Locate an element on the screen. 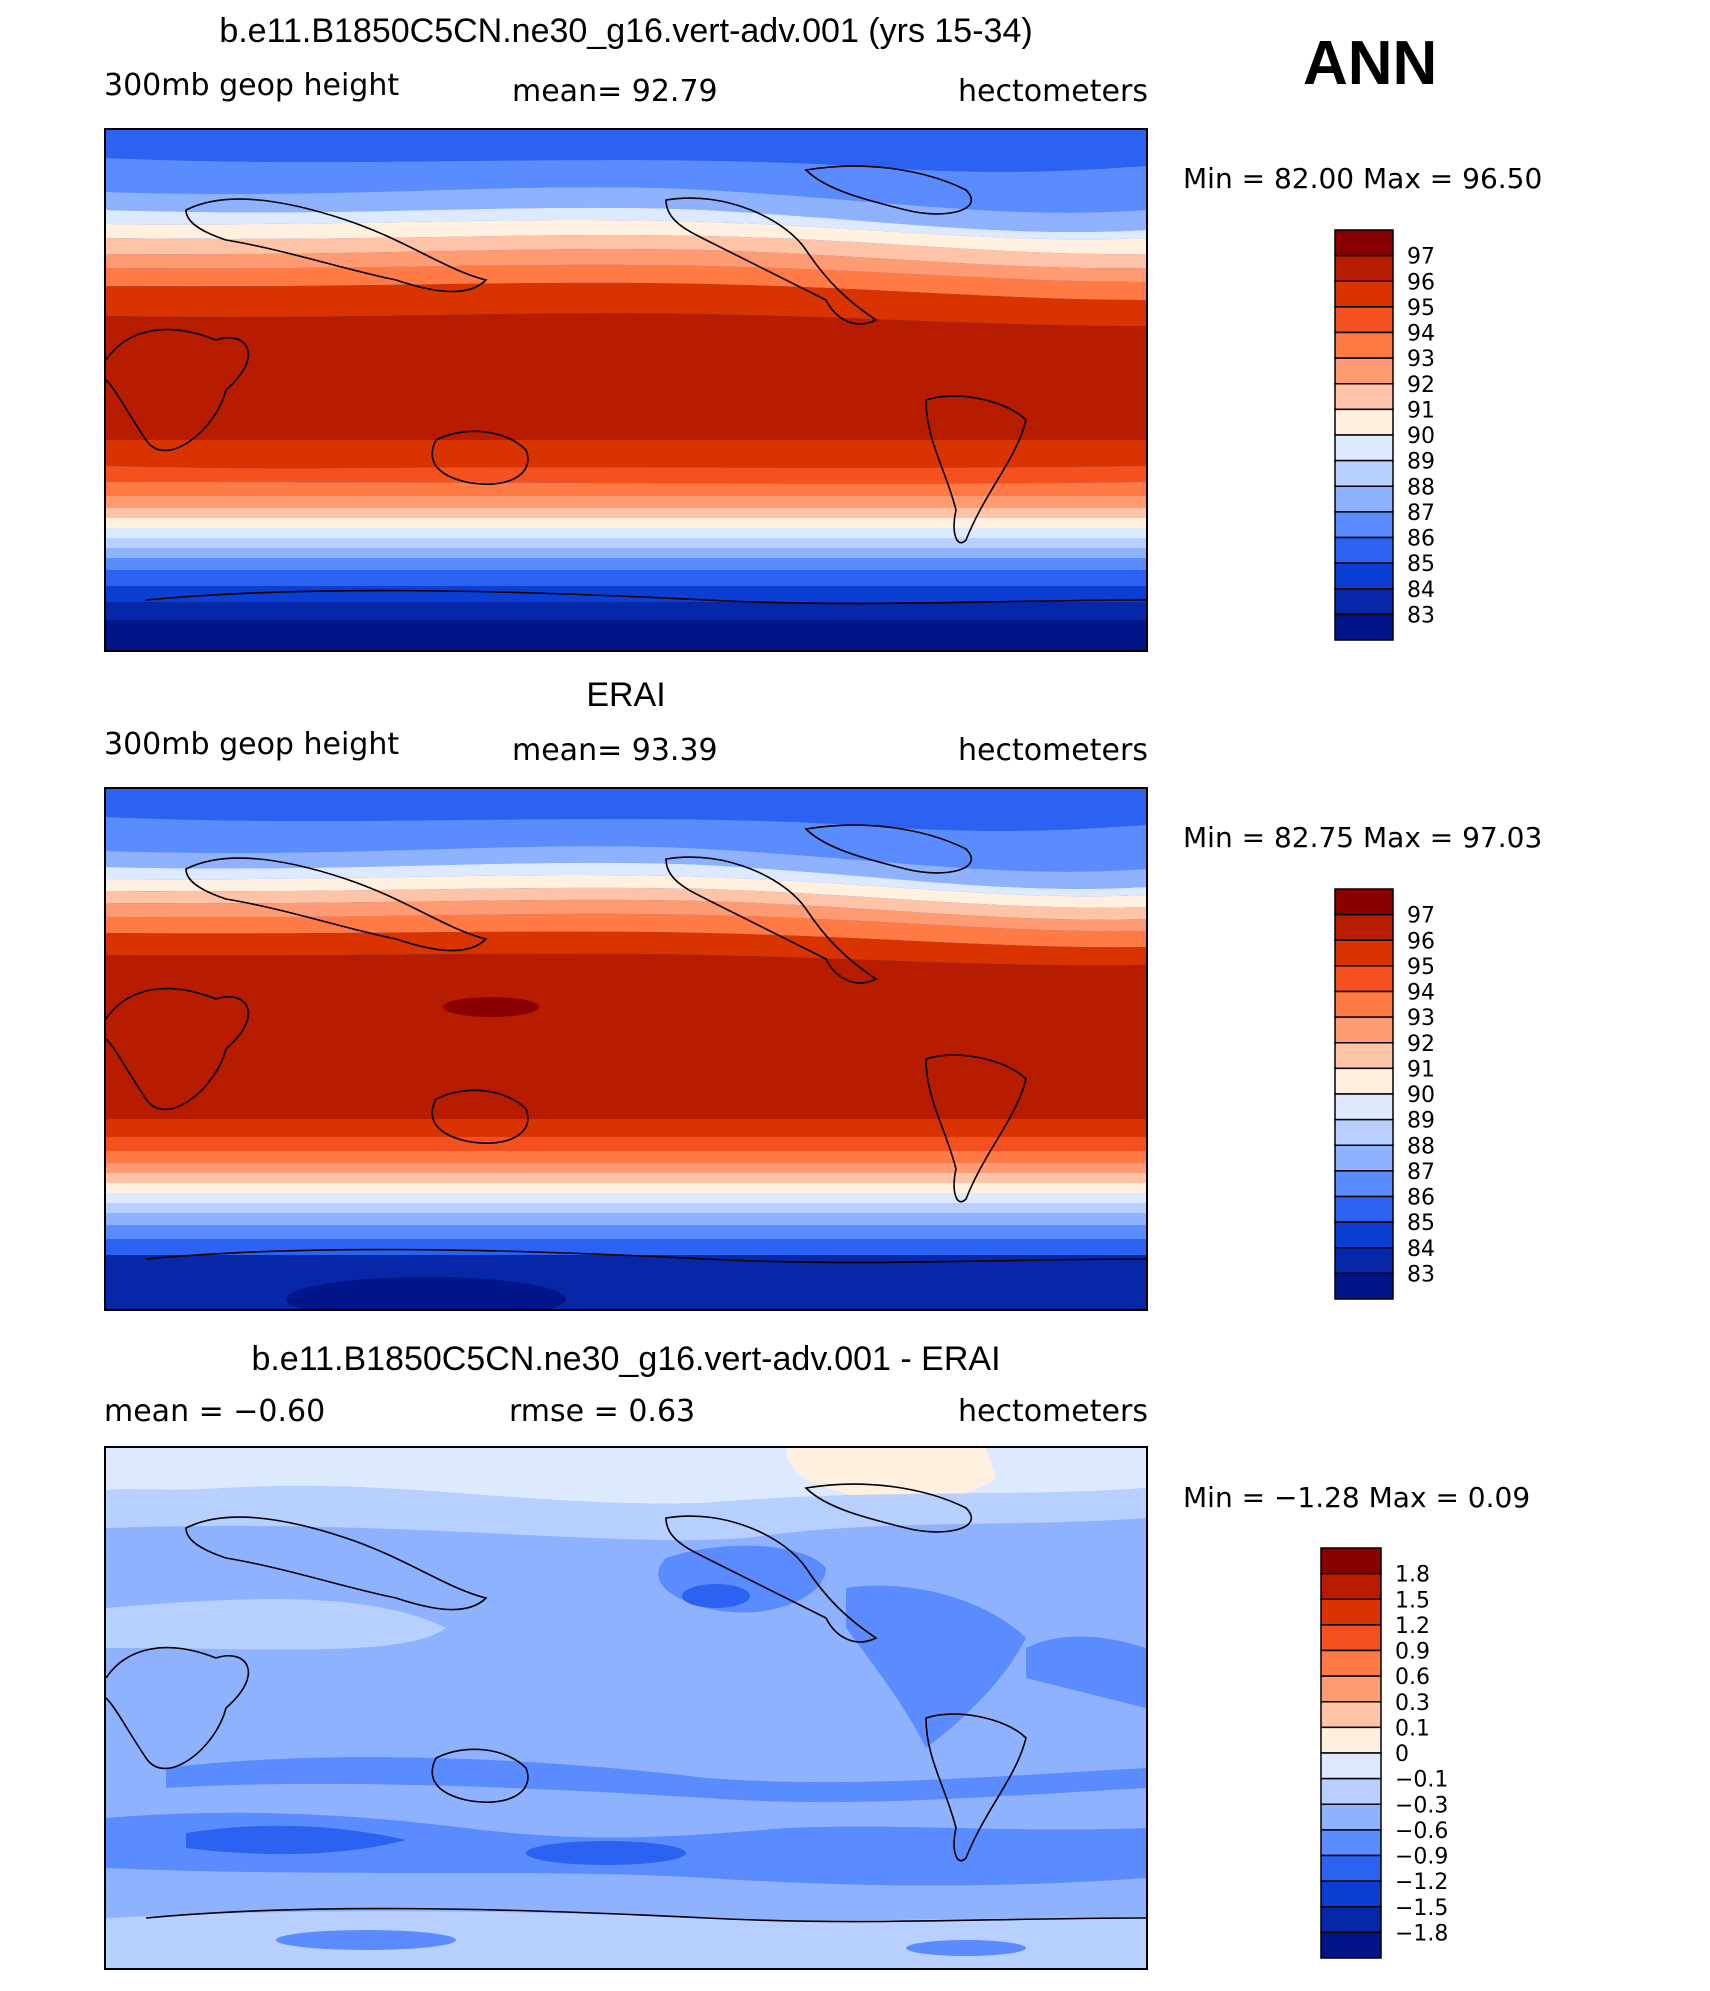 This screenshot has height=1991, width=1710. panel-3-rmse-label: rmse = 0.63 is located at coordinates (602, 1411).